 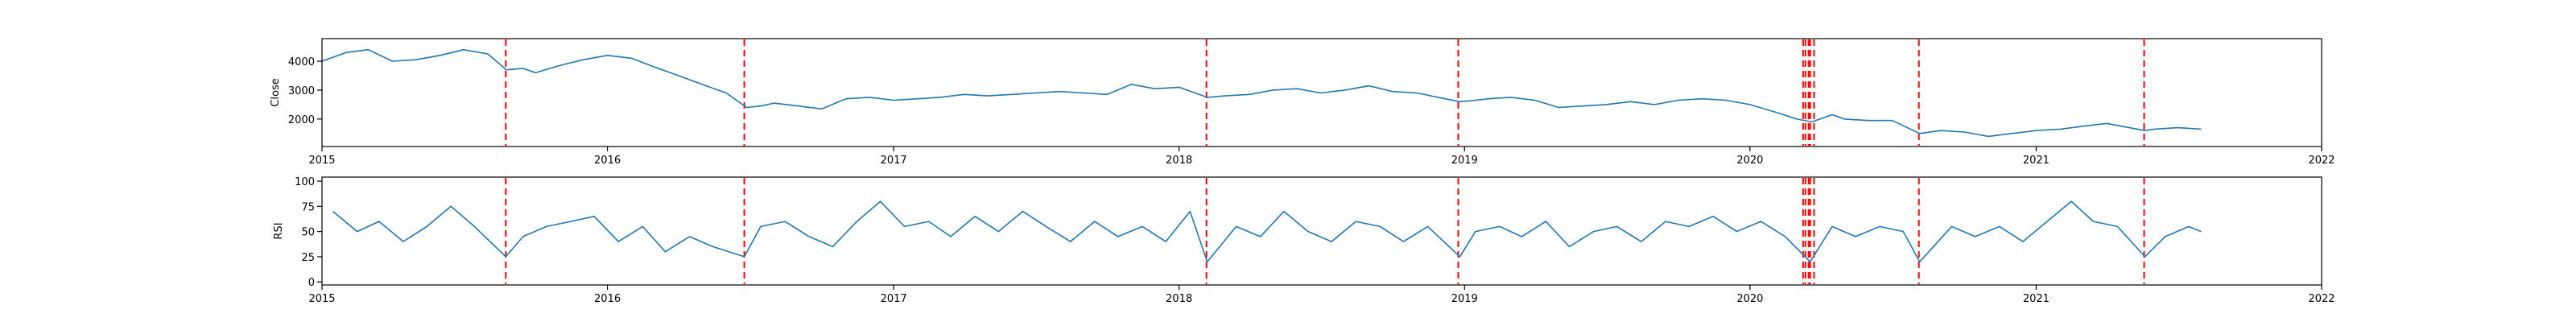 I want to click on rsi-x-tick-label: 2020, so click(x=1749, y=299).